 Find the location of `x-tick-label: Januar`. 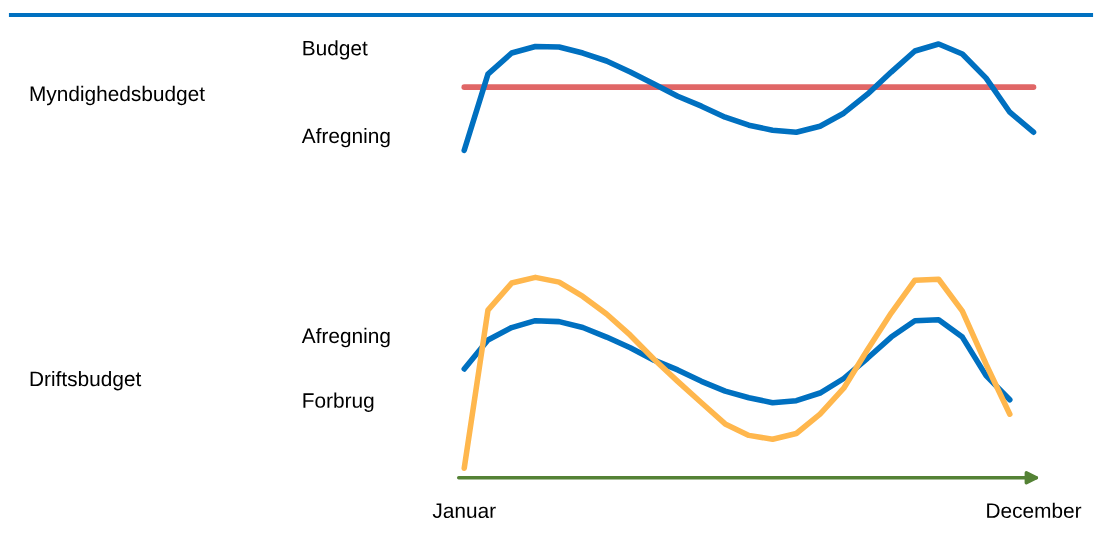

x-tick-label: Januar is located at coordinates (464, 511).